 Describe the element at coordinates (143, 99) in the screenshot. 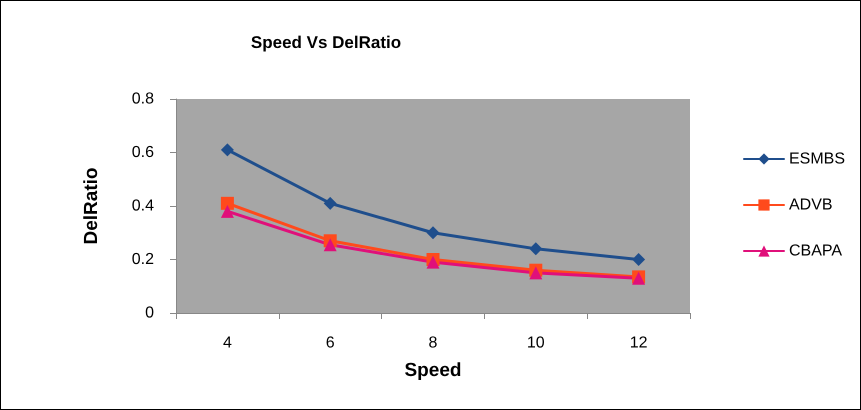

I see `y-tick-label: 0.8` at that location.